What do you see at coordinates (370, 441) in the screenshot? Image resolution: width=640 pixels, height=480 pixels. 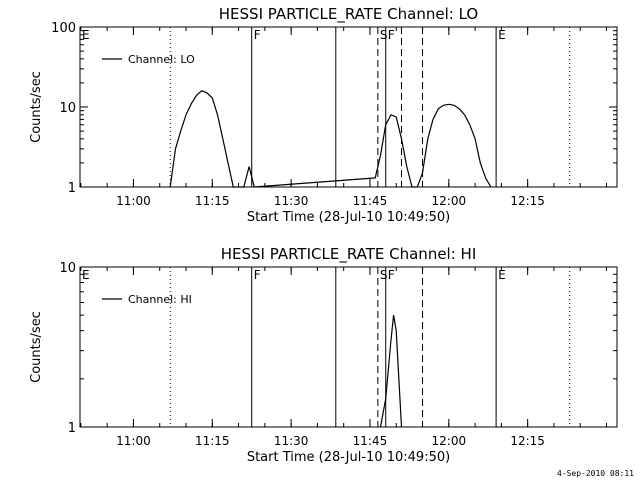 I see `panel-2-x-tick-label: 11:45` at bounding box center [370, 441].